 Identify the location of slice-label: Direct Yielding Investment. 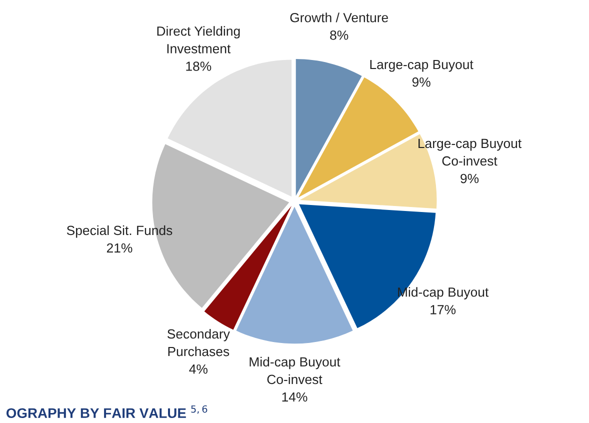
(198, 40).